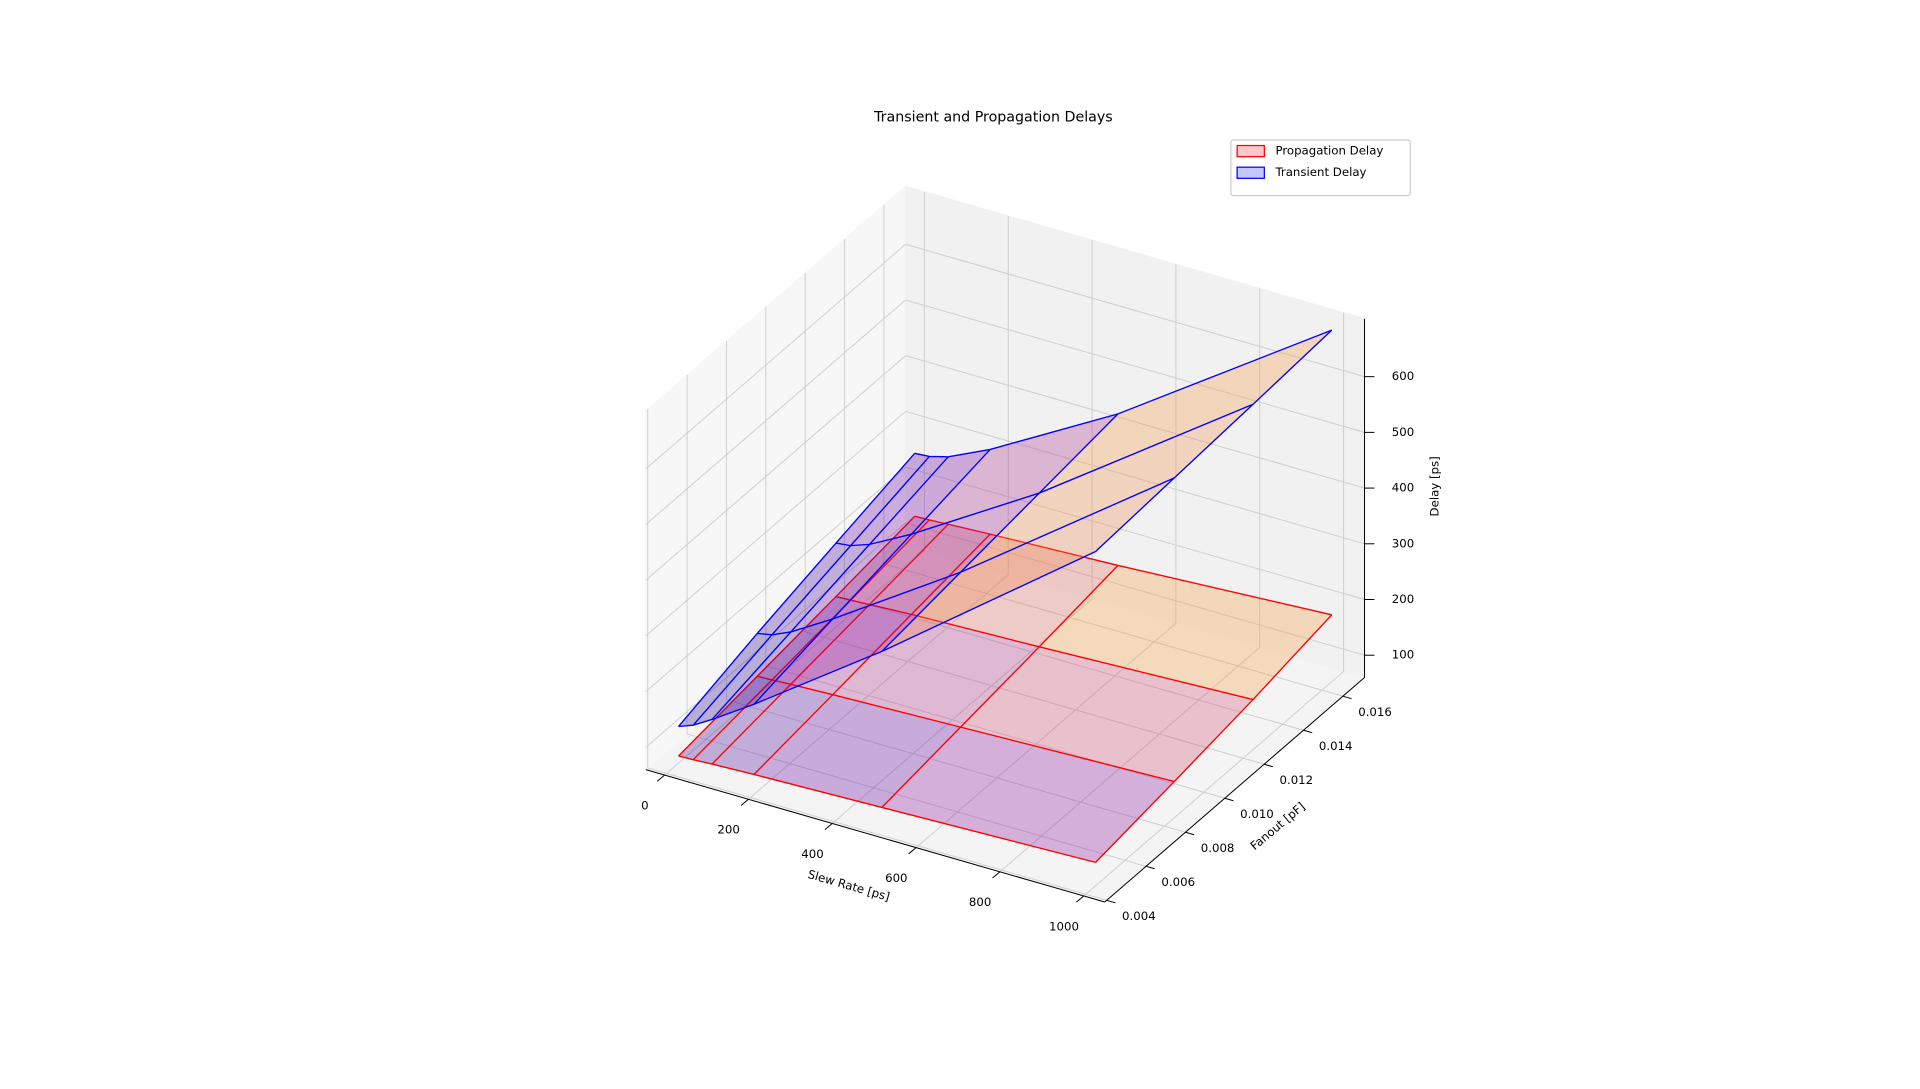  Describe the element at coordinates (1403, 376) in the screenshot. I see `z-tick-label: 600` at that location.